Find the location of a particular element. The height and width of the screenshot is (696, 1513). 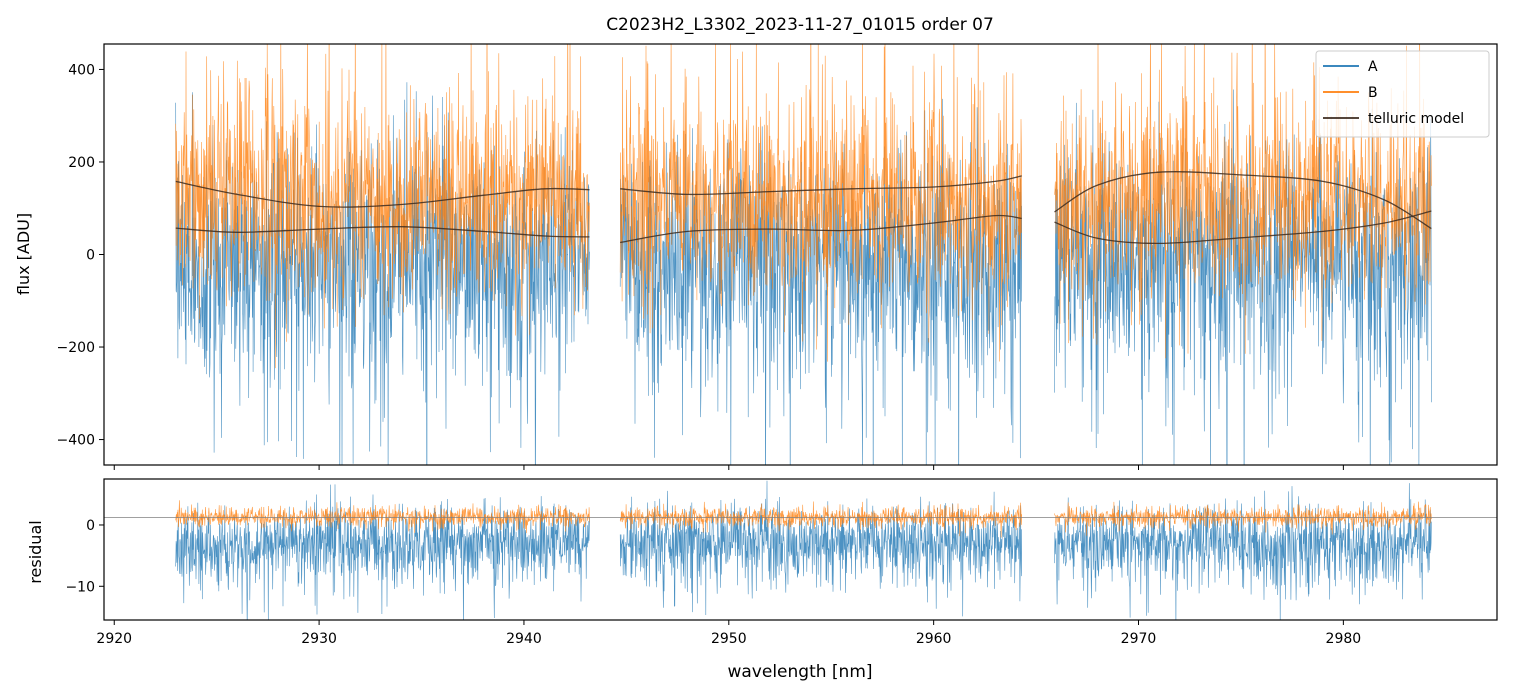

flux-y-ticks: −400 −200 0 200 400 is located at coordinates (80, 255).